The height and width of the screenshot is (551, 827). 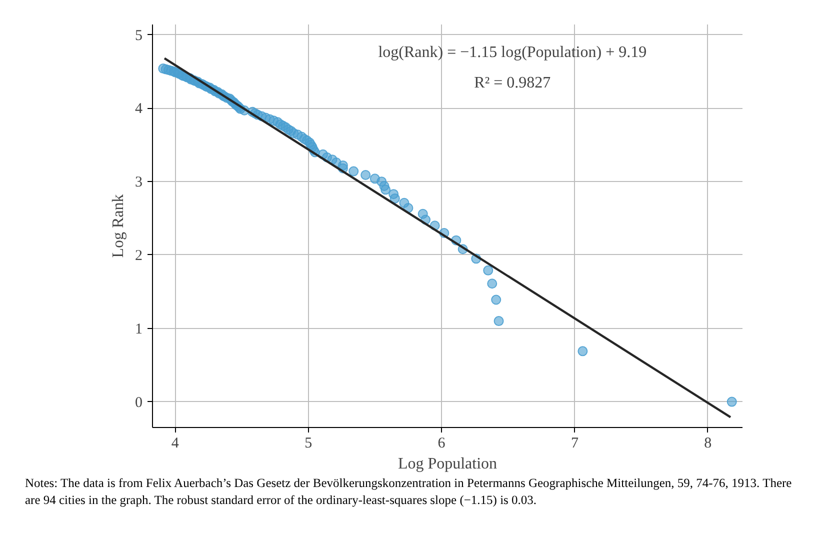 What do you see at coordinates (442, 444) in the screenshot?
I see `x-tick-label: 6` at bounding box center [442, 444].